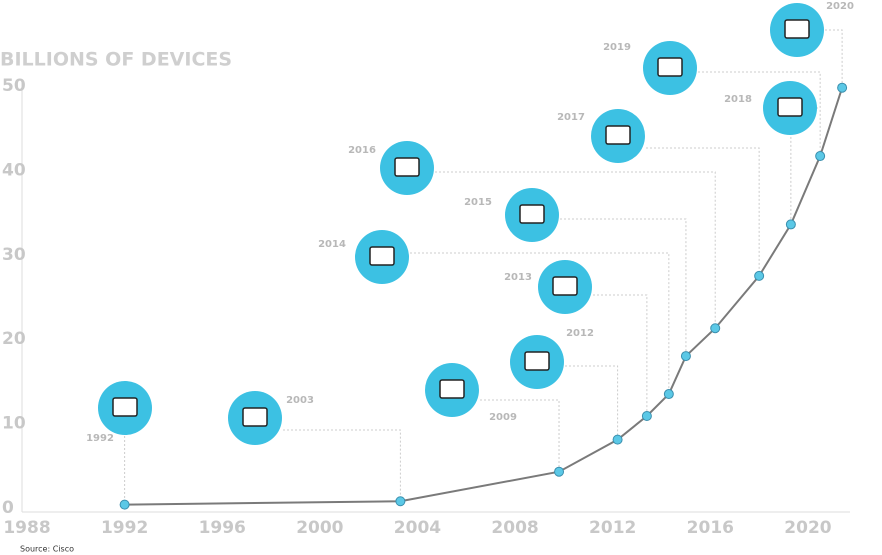  I want to click on annotation-label: 2018, so click(738, 99).